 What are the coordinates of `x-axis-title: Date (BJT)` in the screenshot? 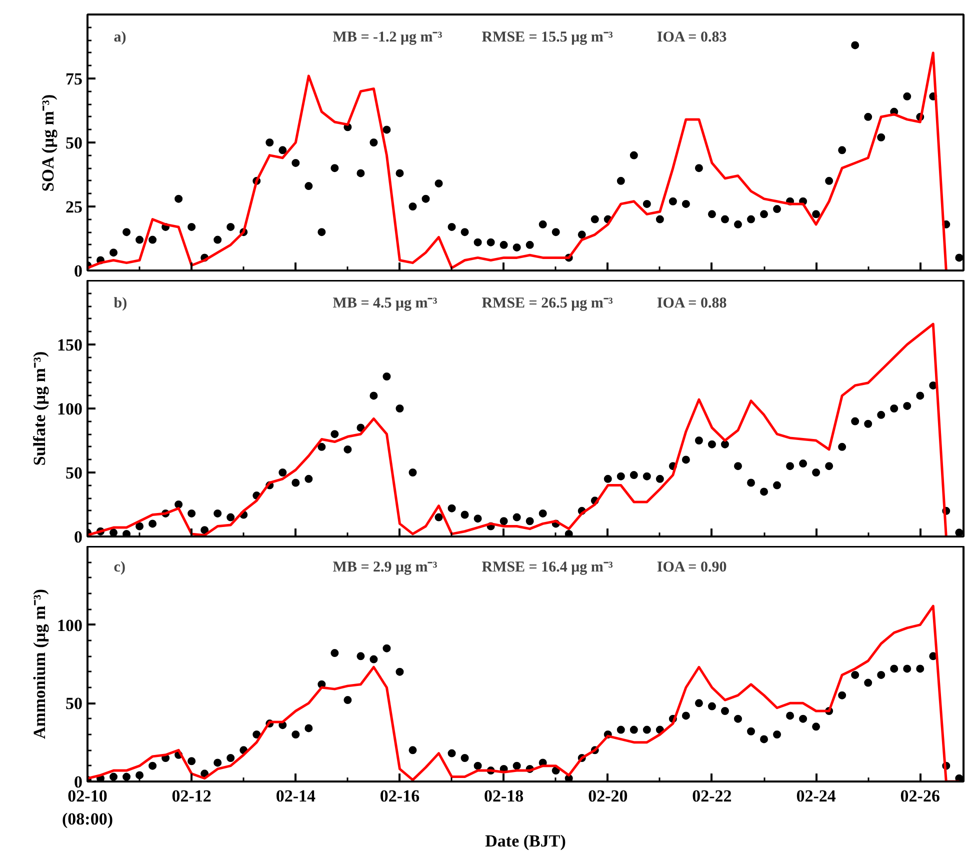 It's located at (525, 840).